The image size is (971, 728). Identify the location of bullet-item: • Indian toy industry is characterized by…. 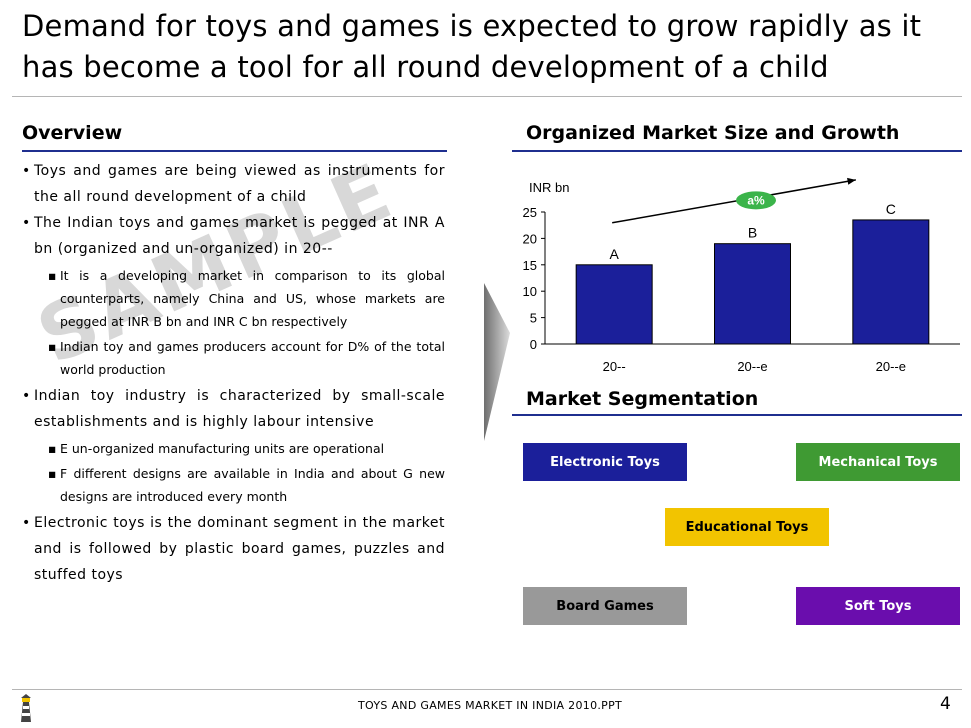
(233, 409).